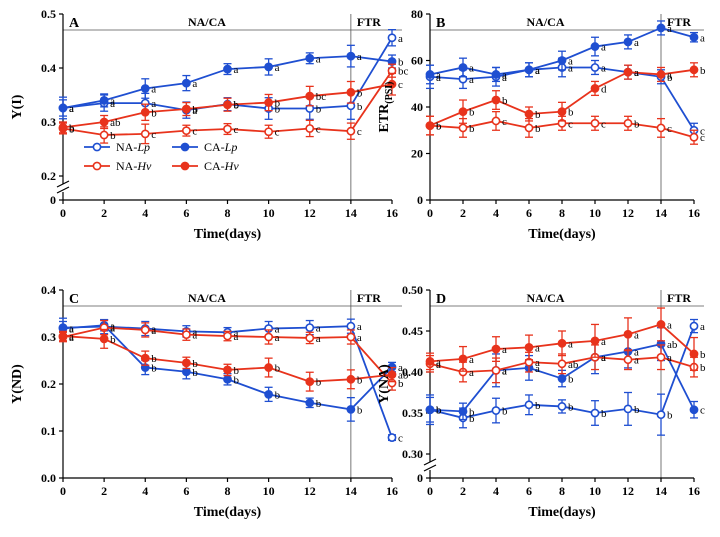 Image resolution: width=720 pixels, height=537 pixels. Describe the element at coordinates (48, 384) in the screenshot. I see `y-tick-label: 0.2` at that location.